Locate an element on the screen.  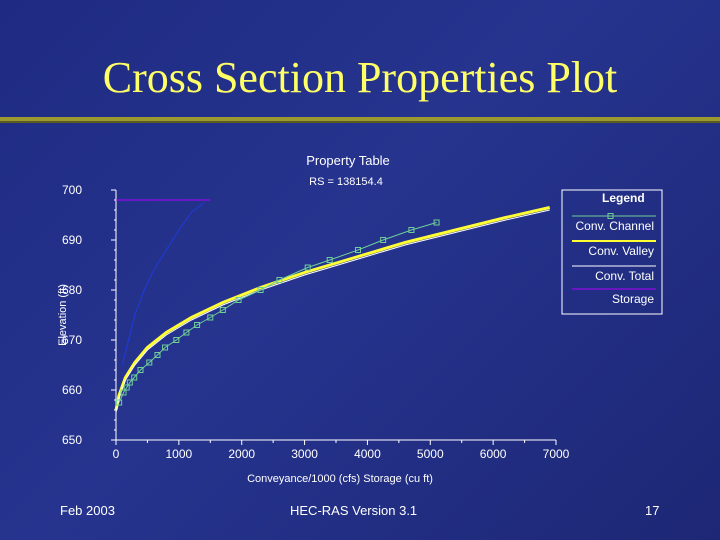
title-underline is located at coordinates (360, 120).